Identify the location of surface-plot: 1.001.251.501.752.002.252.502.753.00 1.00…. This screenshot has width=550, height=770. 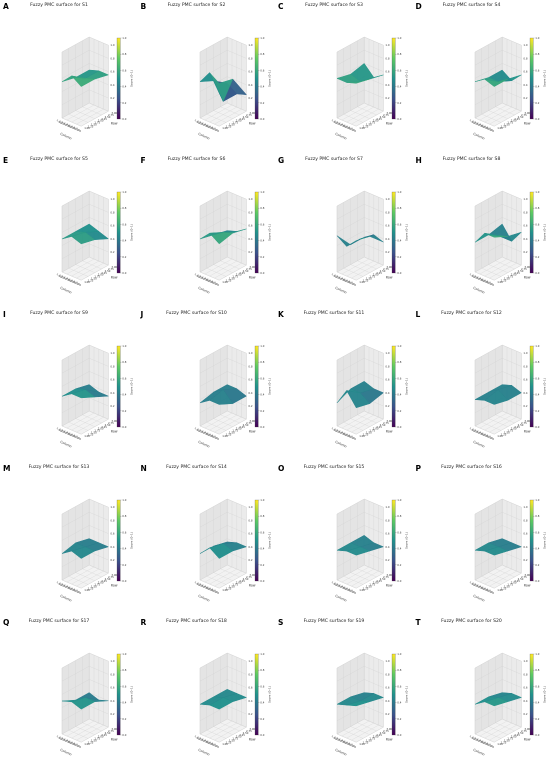
(370, 550).